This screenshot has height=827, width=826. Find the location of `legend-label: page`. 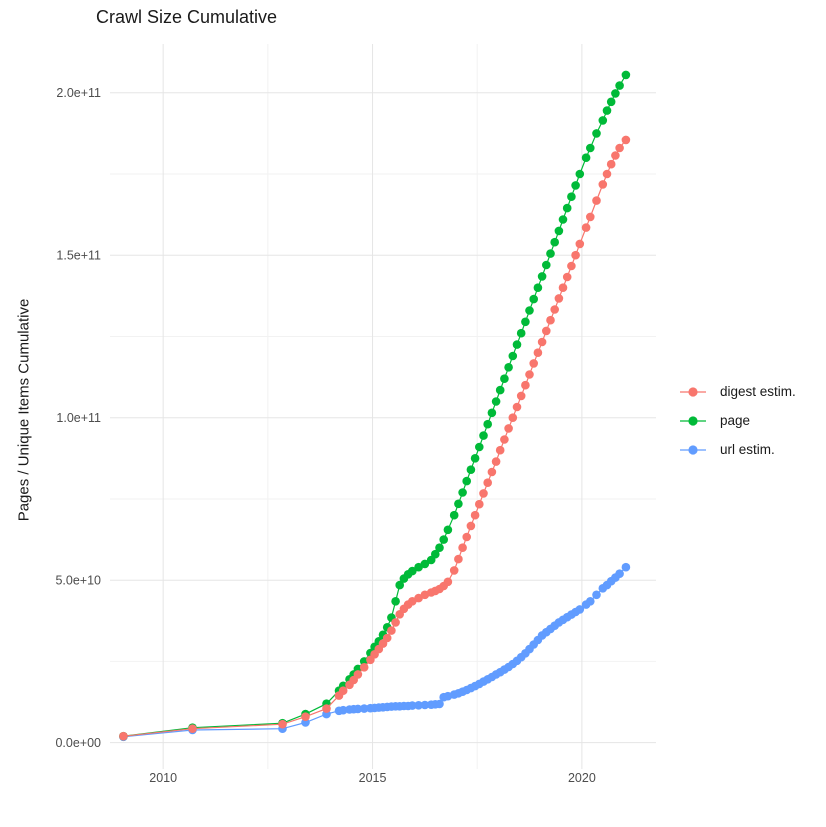

legend-label: page is located at coordinates (735, 420).